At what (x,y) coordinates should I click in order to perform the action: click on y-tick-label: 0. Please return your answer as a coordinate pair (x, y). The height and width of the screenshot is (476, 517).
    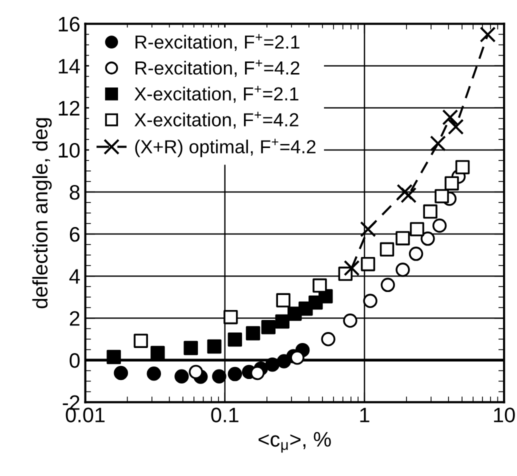
    Looking at the image, I should click on (75, 360).